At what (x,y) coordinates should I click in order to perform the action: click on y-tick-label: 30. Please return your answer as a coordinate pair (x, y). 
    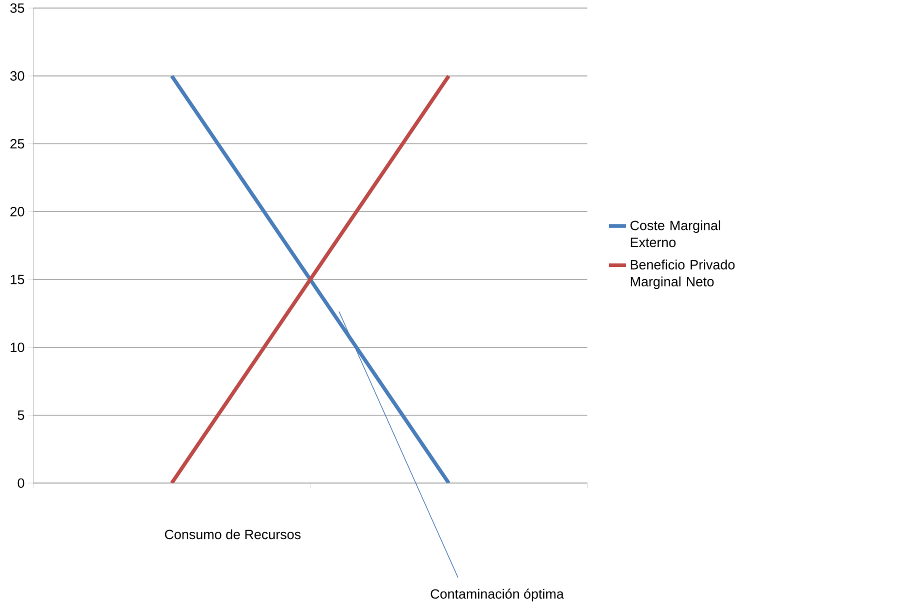
    Looking at the image, I should click on (17, 76).